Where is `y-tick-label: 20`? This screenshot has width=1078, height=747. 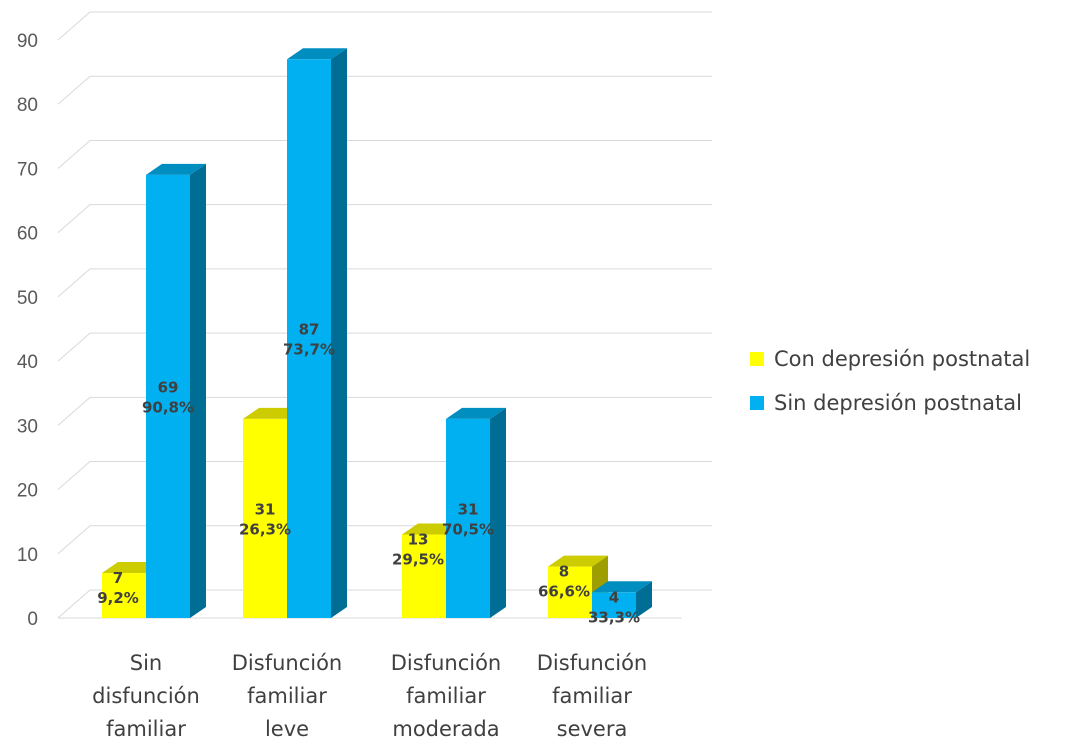
y-tick-label: 20 is located at coordinates (27, 491).